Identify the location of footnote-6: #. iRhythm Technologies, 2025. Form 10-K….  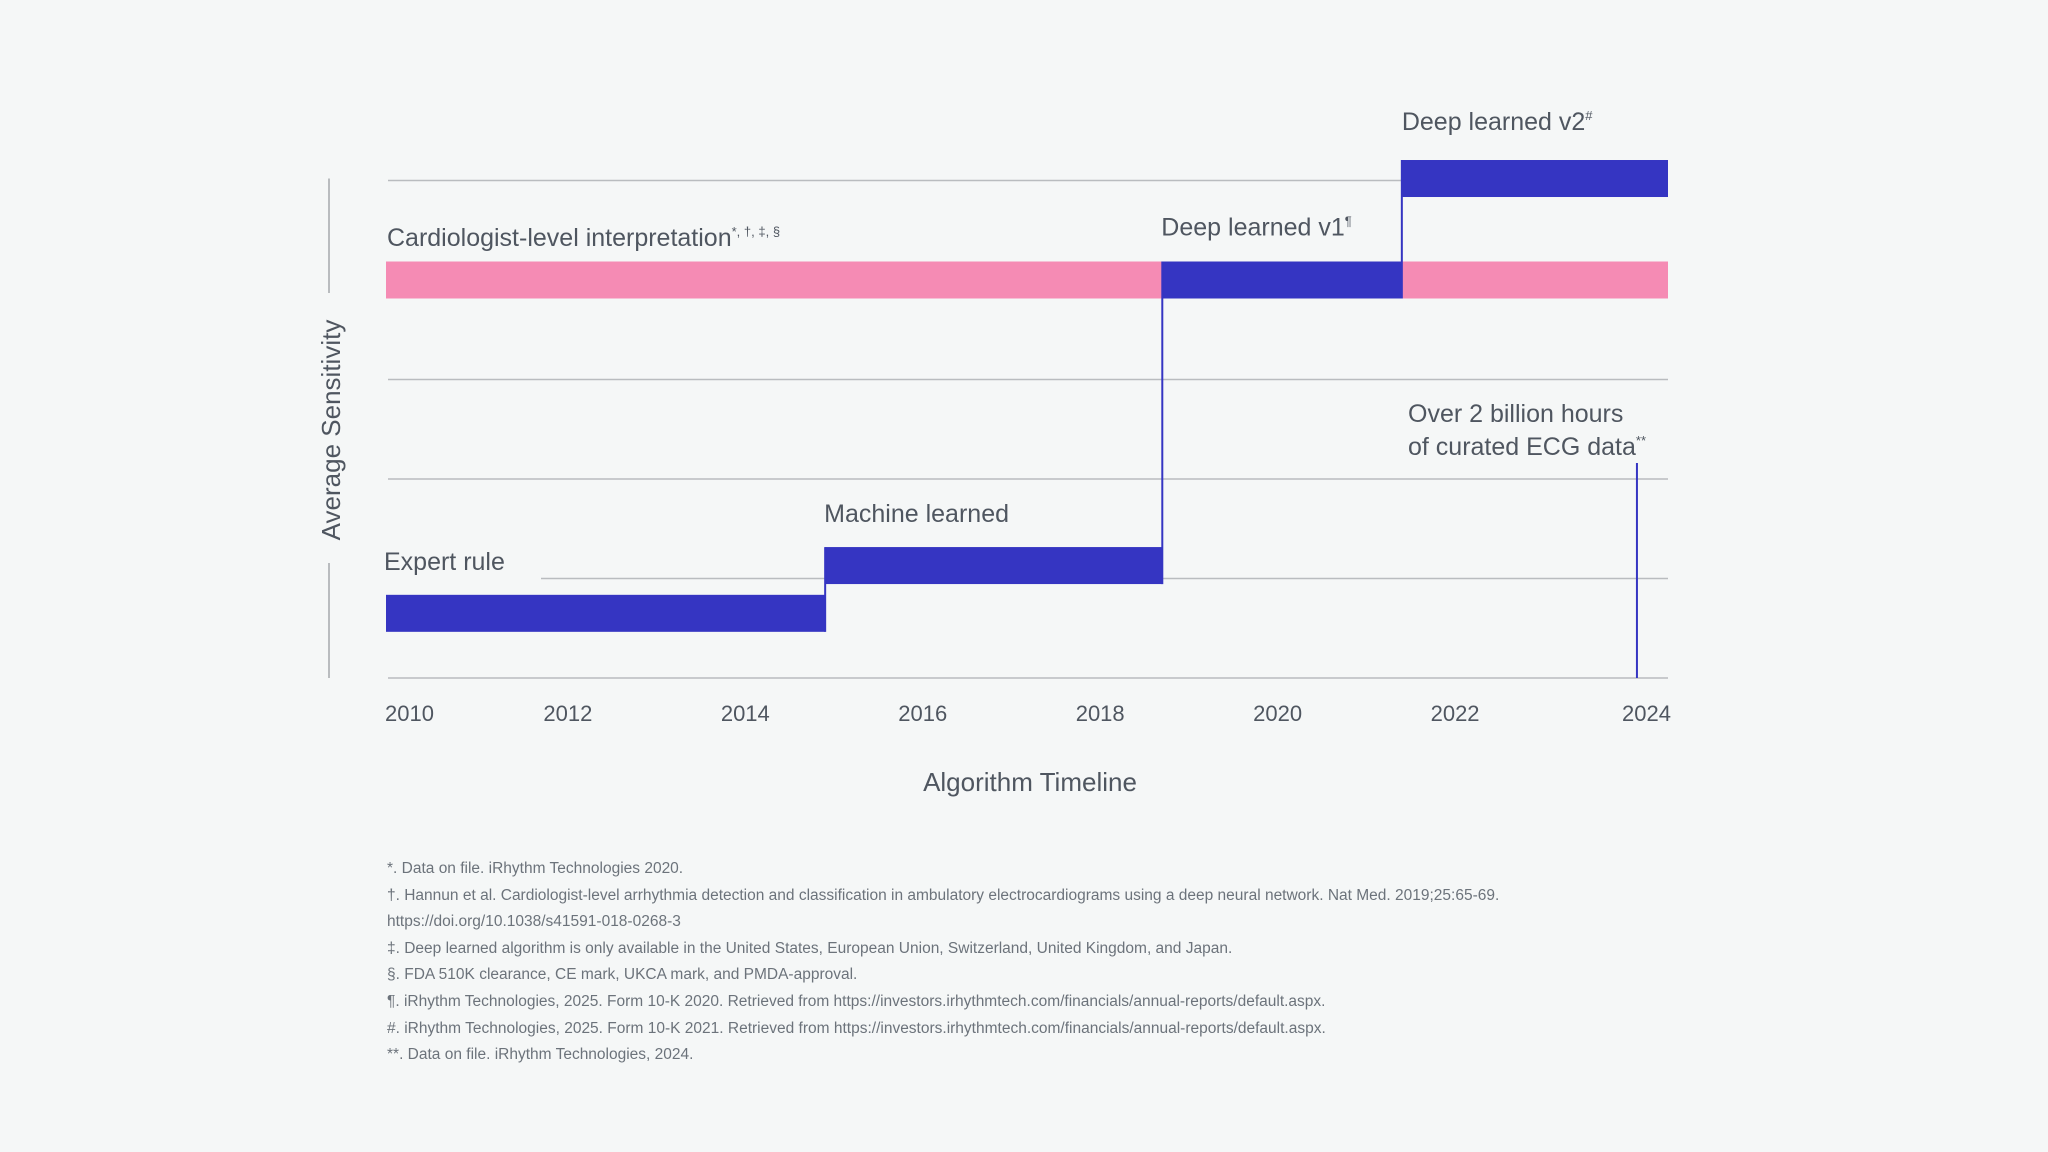
(856, 1028).